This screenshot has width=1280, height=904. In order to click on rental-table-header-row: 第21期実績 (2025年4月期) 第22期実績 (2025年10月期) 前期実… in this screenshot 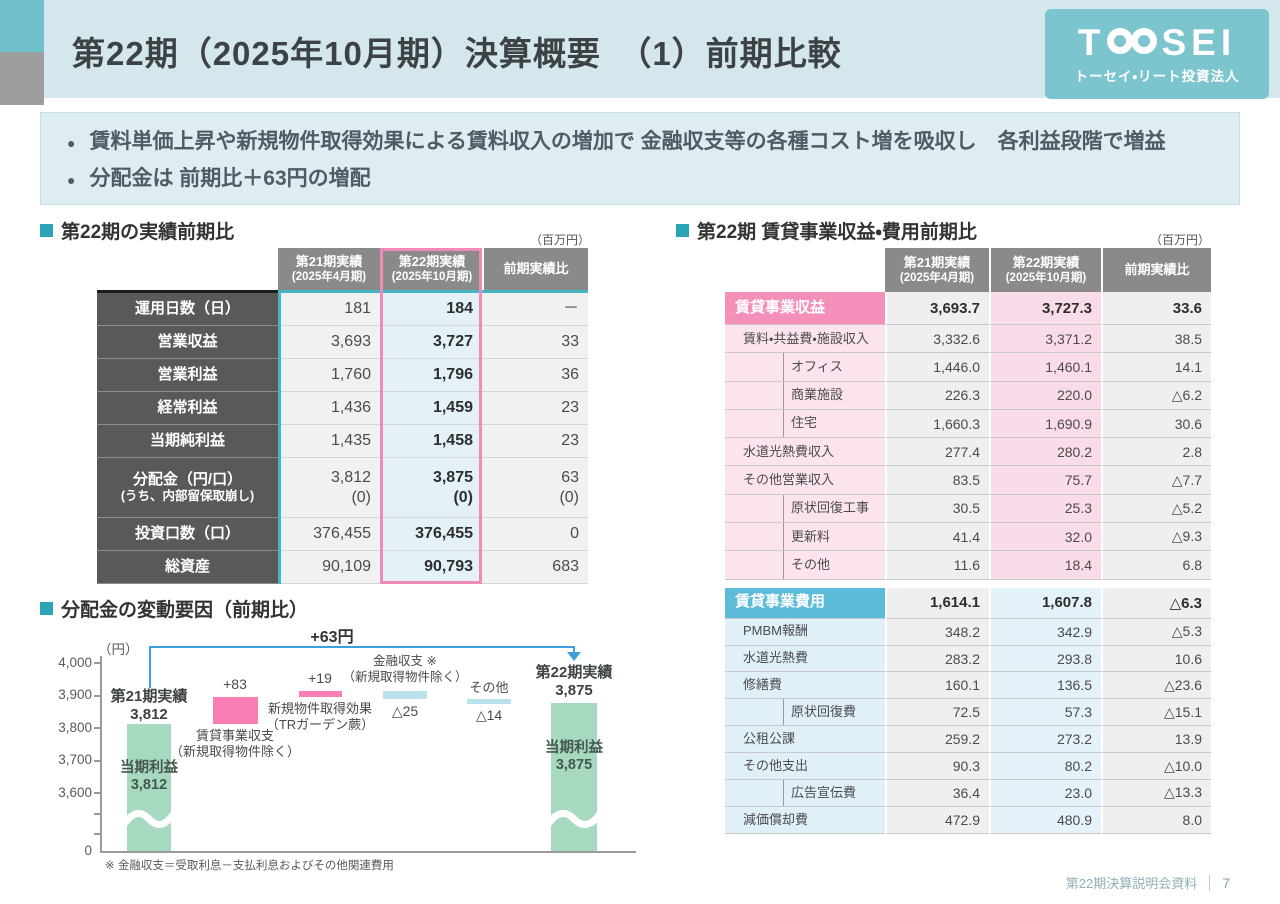, I will do `click(968, 270)`.